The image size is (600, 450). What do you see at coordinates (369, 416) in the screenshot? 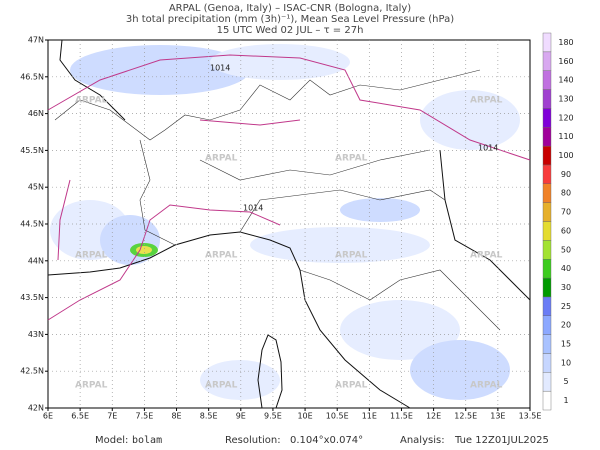
I see `lon-tick-label: 11E` at bounding box center [369, 416].